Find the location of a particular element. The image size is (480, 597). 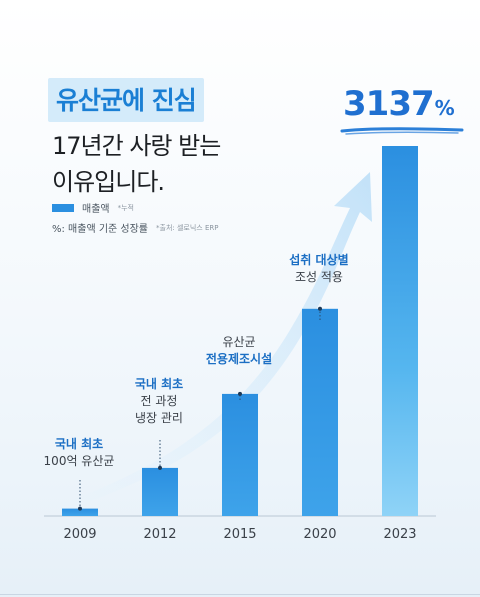

legend-pct: %: 매출액 기준 성장률 *출처: 셀로닉스 ERP is located at coordinates (135, 228).